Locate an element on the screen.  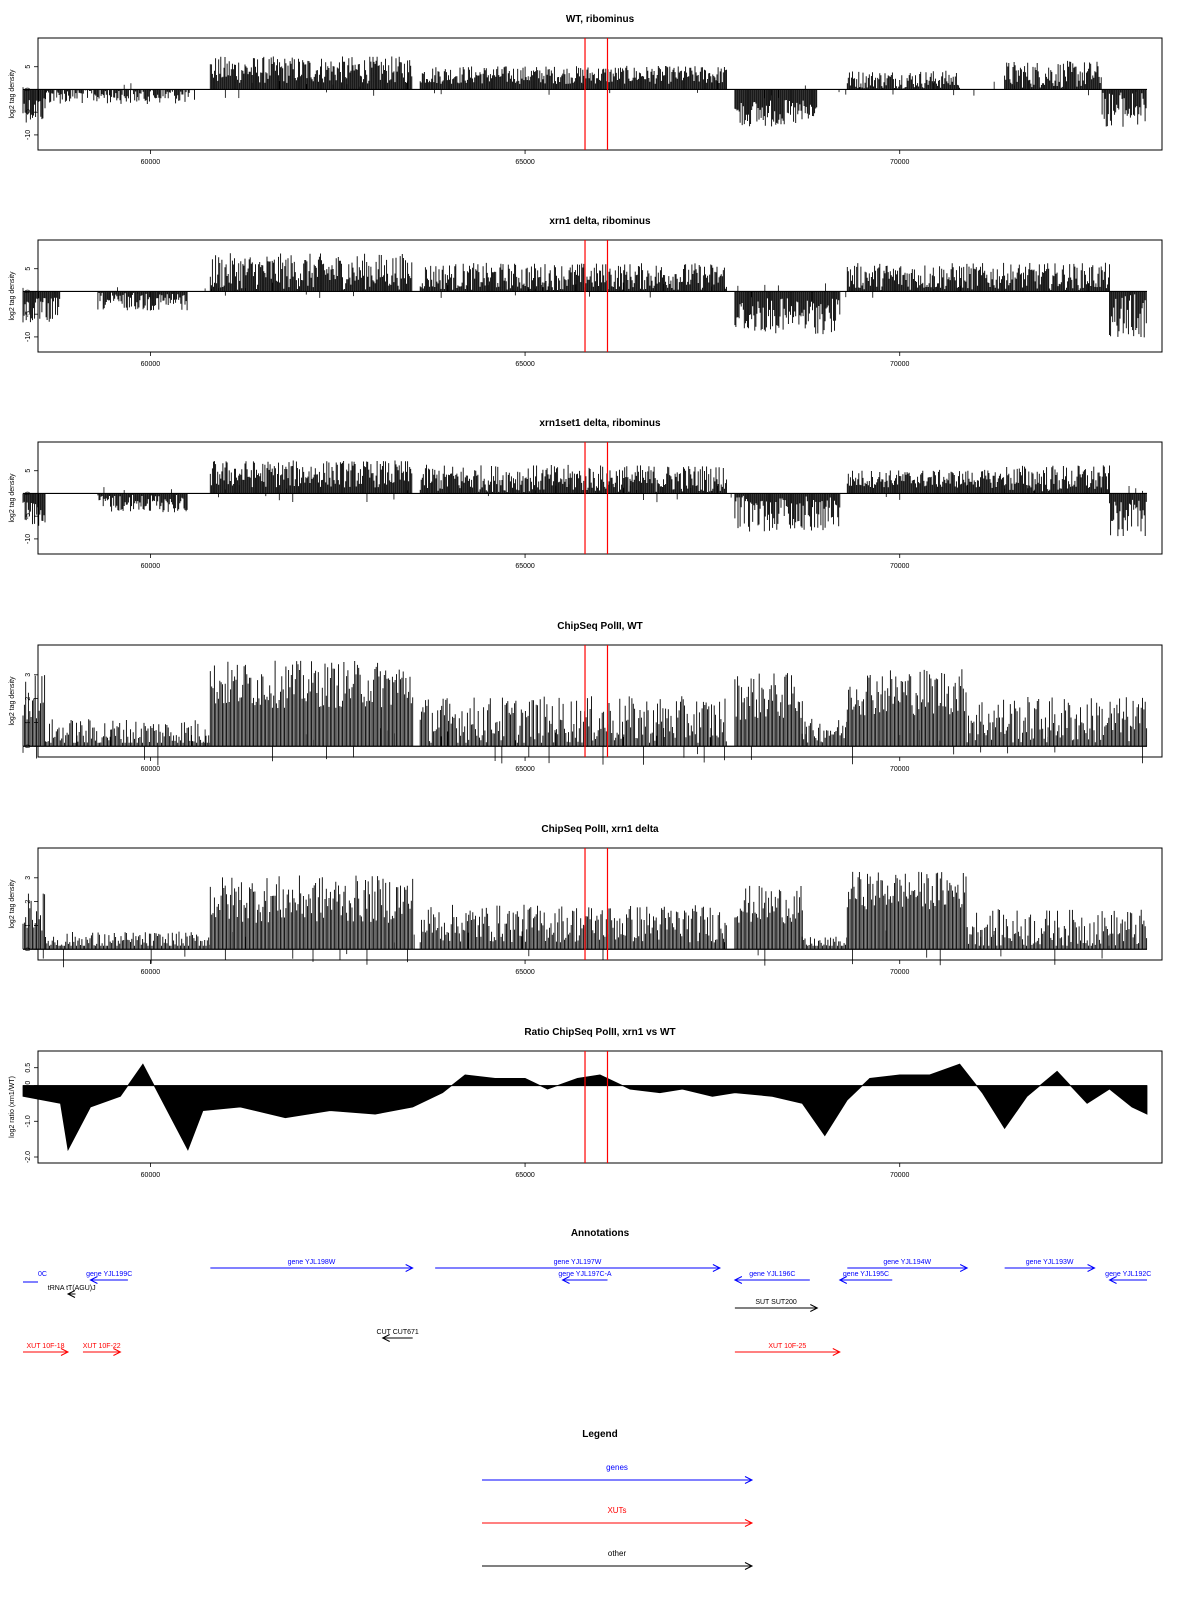
y-tick-label: 5 is located at coordinates (28, 471).